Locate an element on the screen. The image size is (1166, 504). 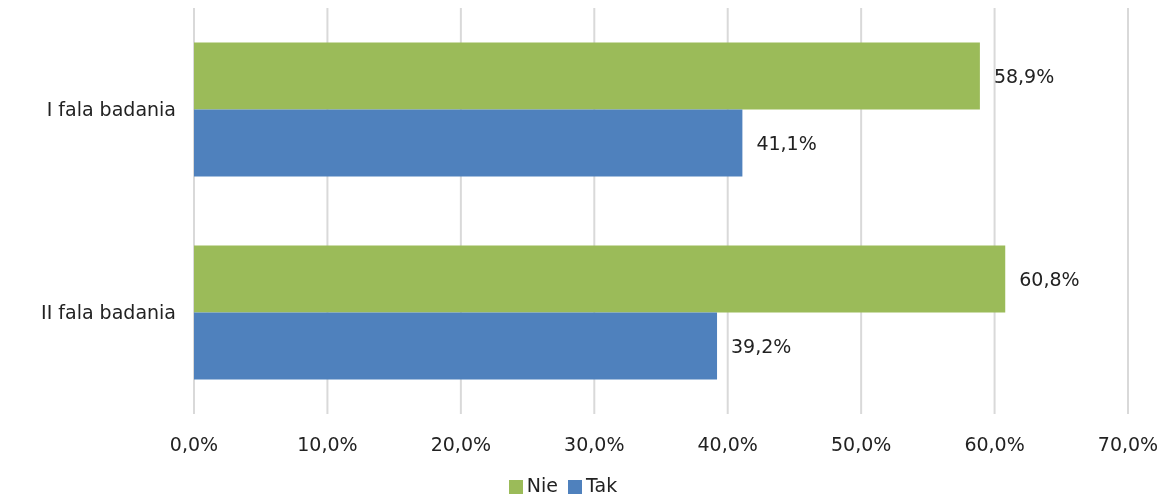
legend-label: Nie is located at coordinates (542, 485).